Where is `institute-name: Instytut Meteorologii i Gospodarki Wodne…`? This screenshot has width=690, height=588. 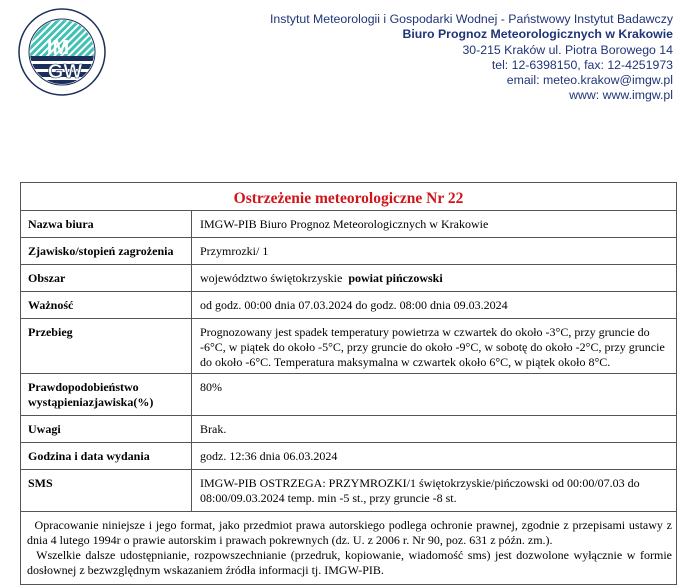 institute-name: Instytut Meteorologii i Gospodarki Wodne… is located at coordinates (471, 19).